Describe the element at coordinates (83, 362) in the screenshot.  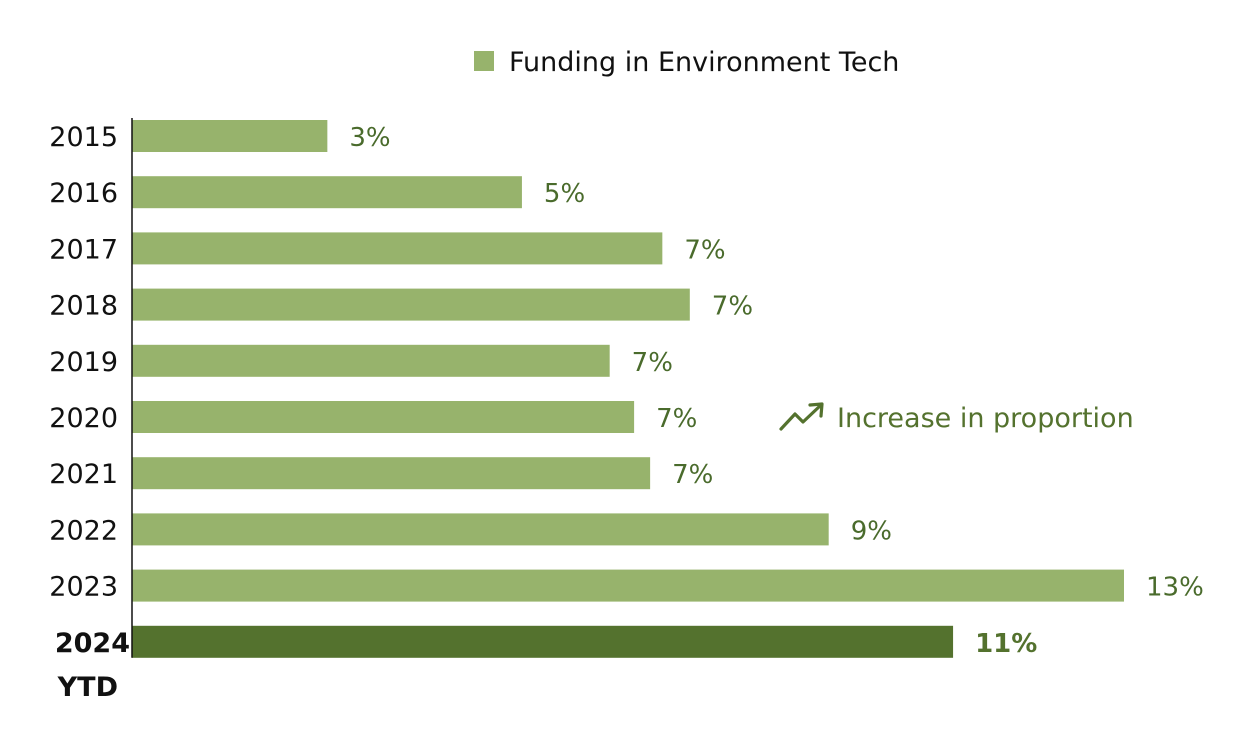
I see `category-label: 2019` at that location.